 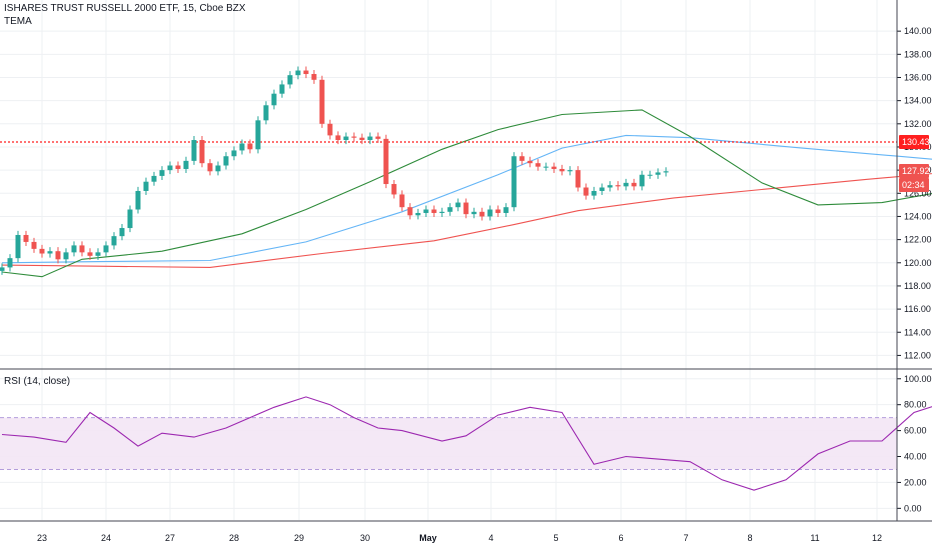 I want to click on indicator-label-tema: TEMA, so click(x=18, y=21).